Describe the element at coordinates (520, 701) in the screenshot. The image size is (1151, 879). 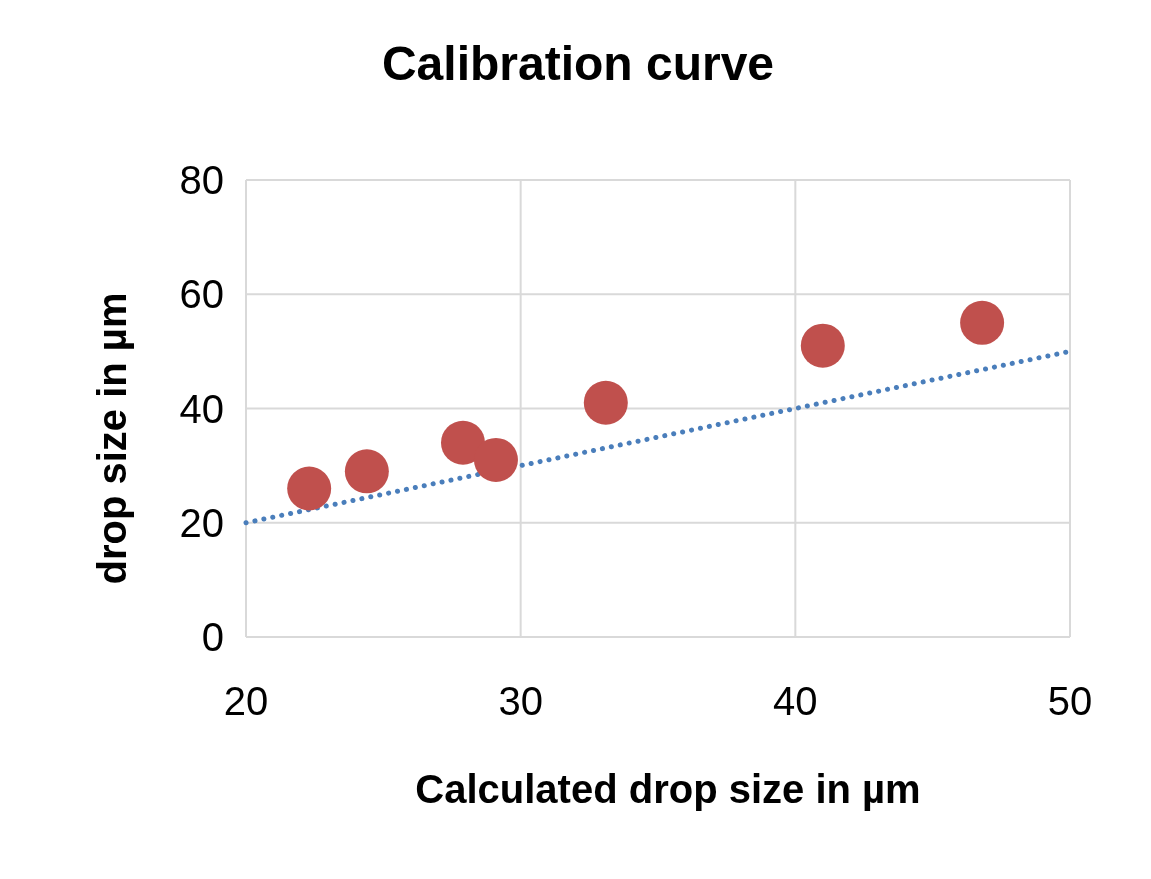
I see `x-tick-label: 30` at that location.